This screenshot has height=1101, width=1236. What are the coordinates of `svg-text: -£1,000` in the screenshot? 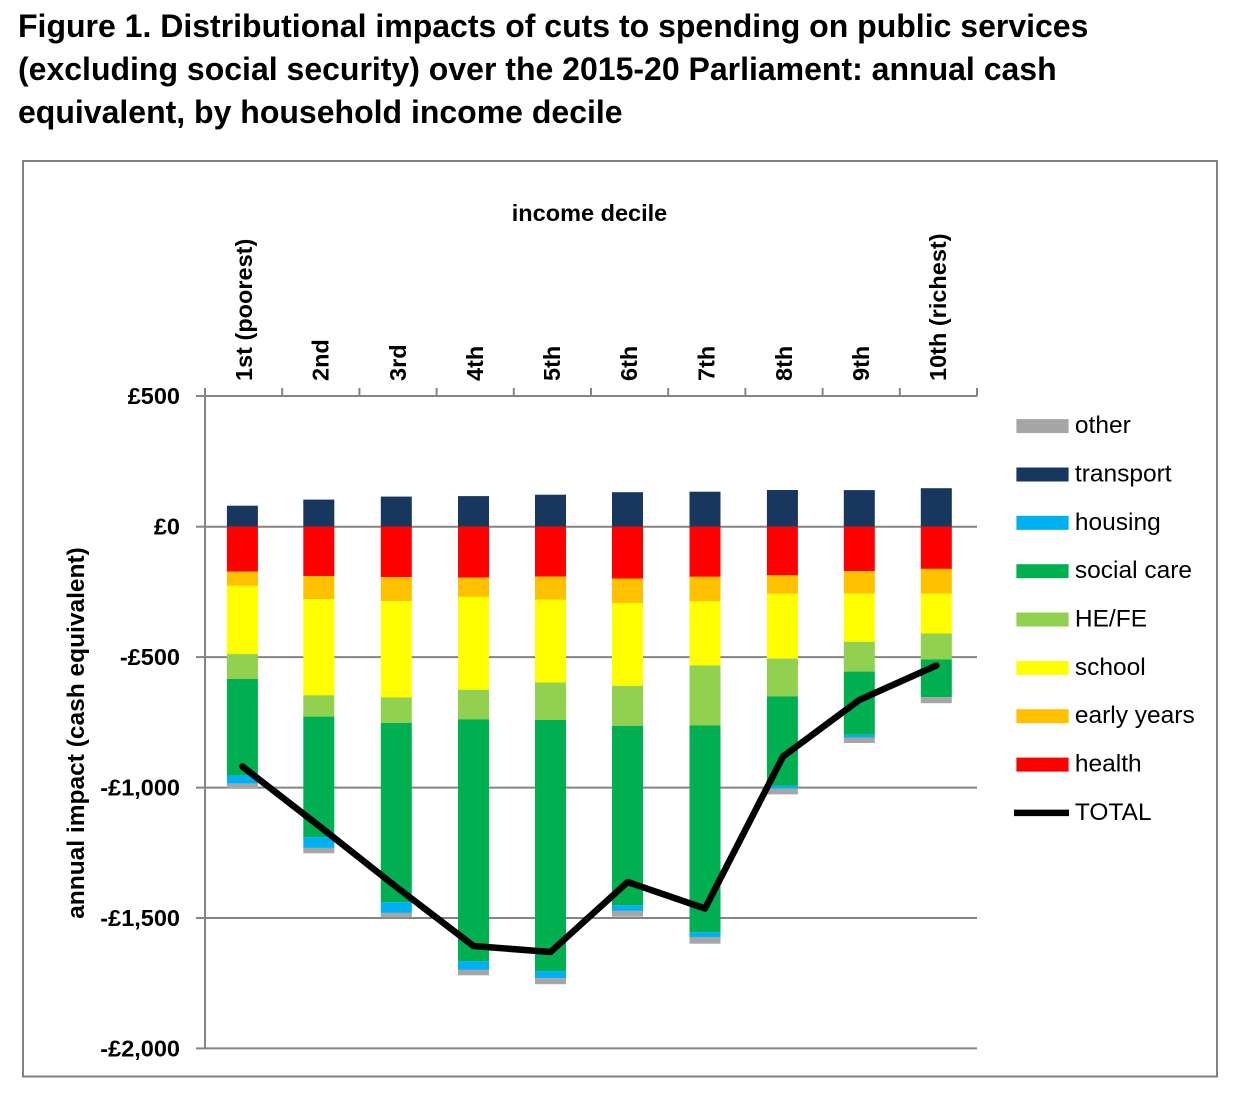 It's located at (140, 788).